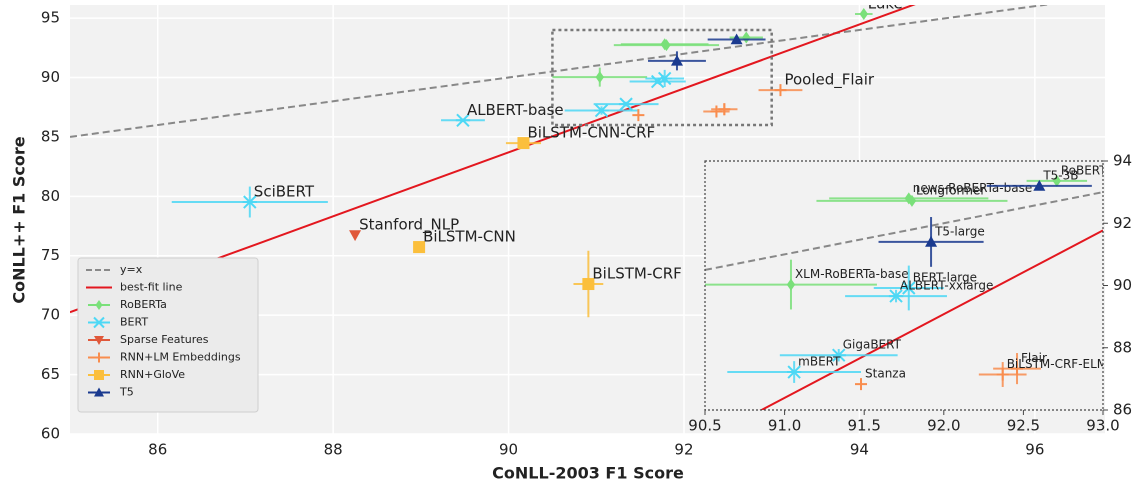 This screenshot has width=1145, height=492. Describe the element at coordinates (50, 315) in the screenshot. I see `y-tick-label: 70` at that location.